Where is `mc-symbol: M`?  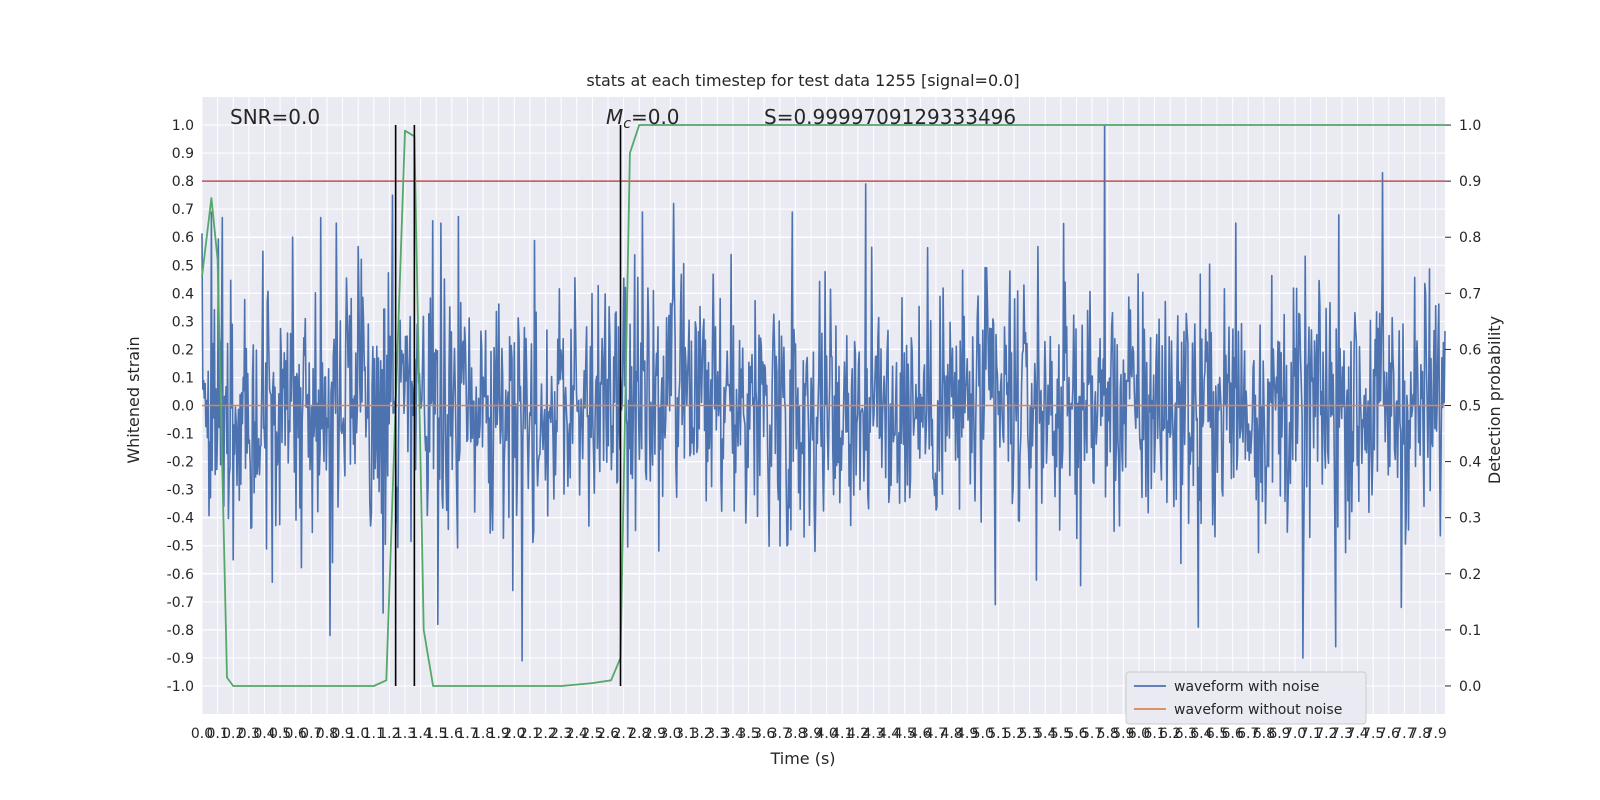
mc-symbol: M is located at coordinates (614, 117).